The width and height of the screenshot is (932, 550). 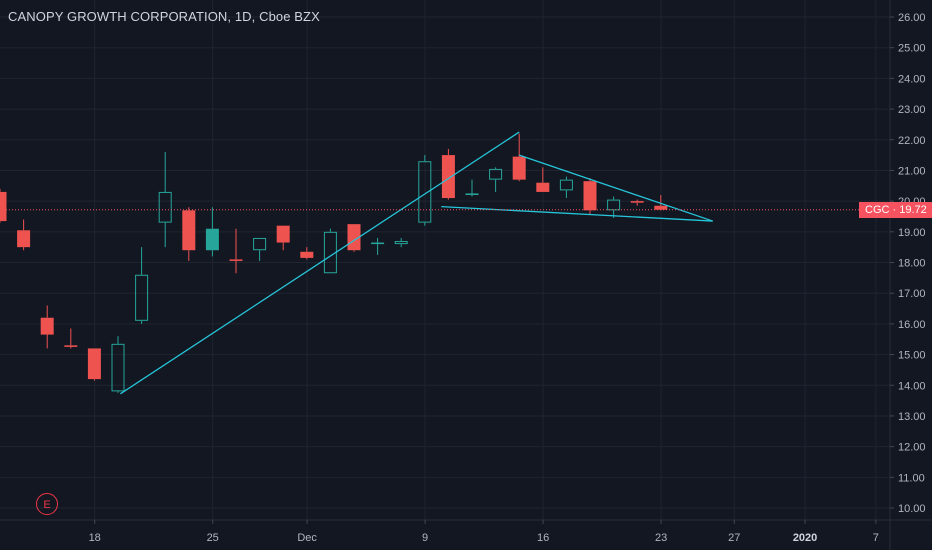 I want to click on x-tick-label: 2020, so click(x=805, y=538).